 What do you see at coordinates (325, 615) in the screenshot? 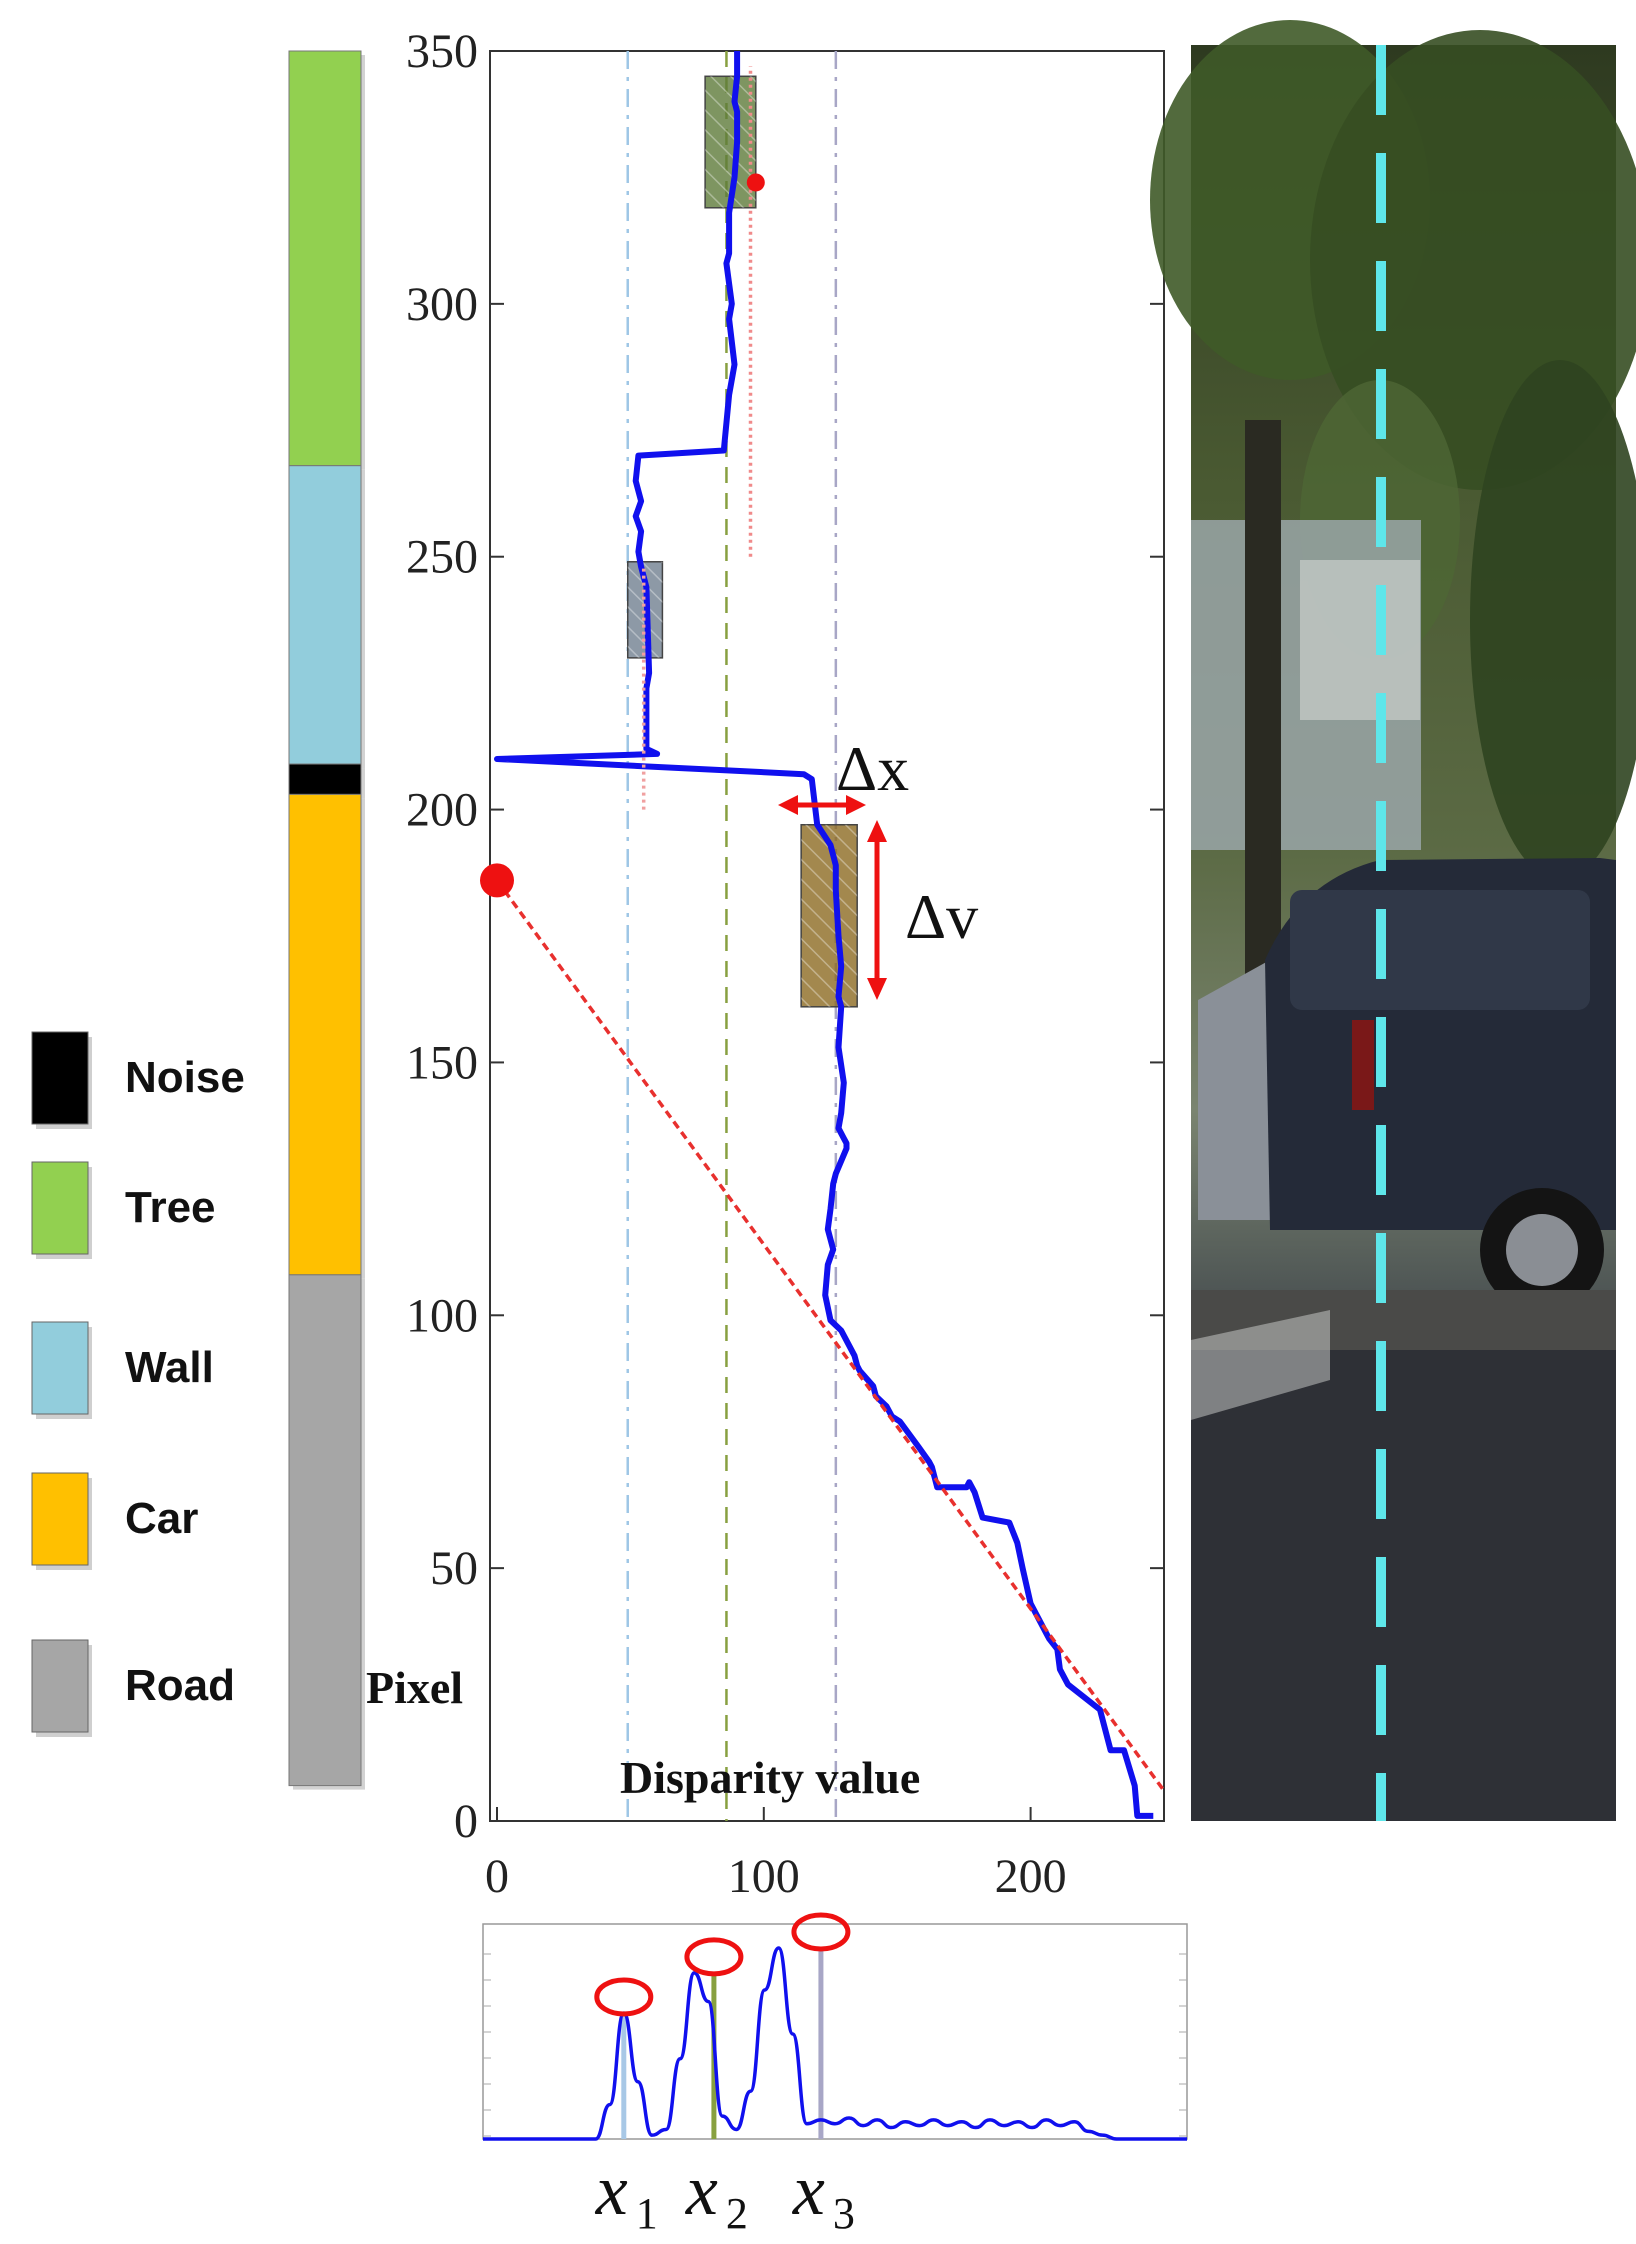
I see `segment-wall` at bounding box center [325, 615].